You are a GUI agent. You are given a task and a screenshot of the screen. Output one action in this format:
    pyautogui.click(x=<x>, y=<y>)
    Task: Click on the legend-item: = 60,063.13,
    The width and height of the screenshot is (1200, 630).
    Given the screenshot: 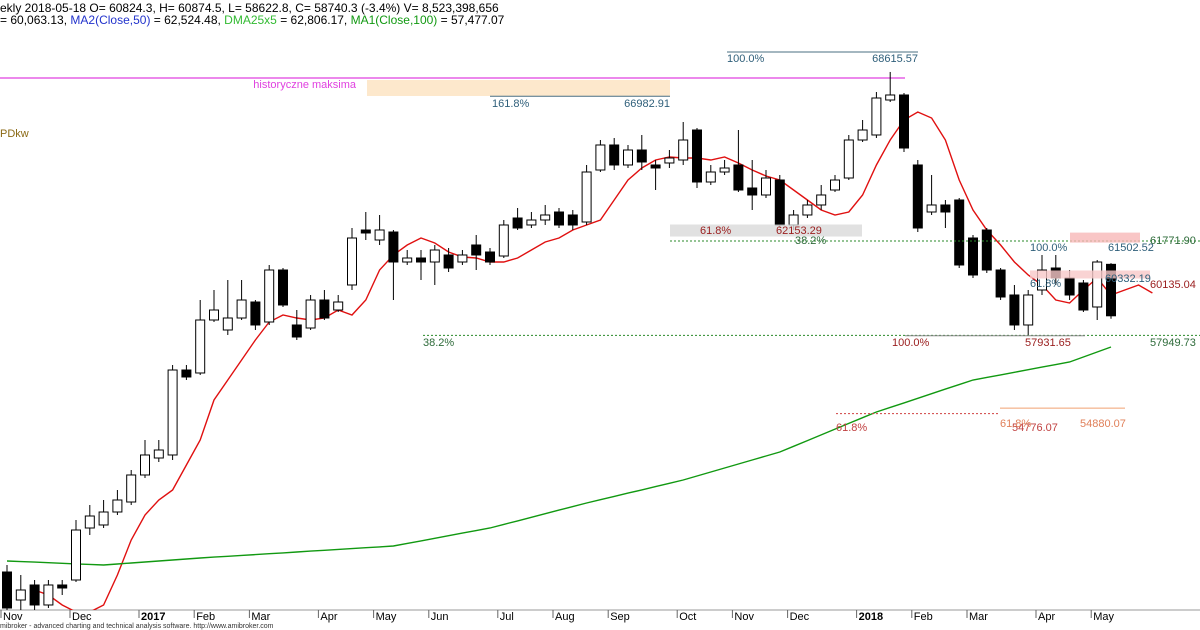 What is the action you would take?
    pyautogui.click(x=35, y=20)
    